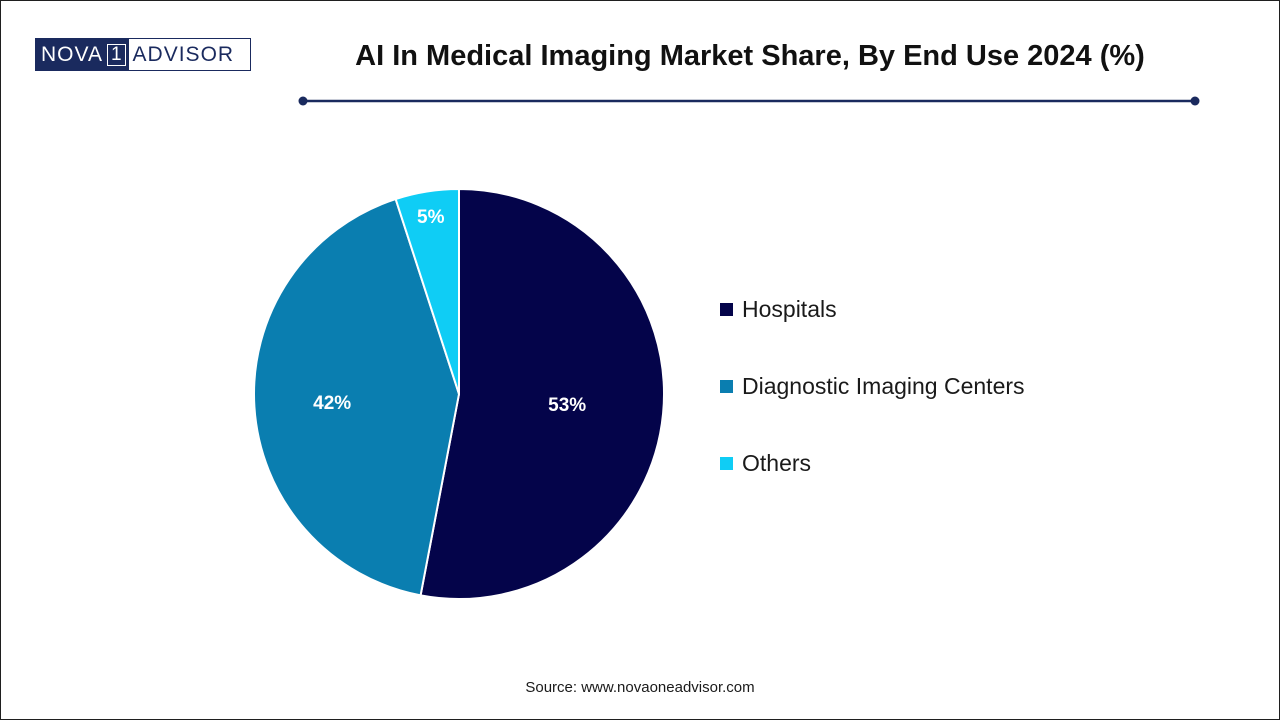 Image resolution: width=1280 pixels, height=720 pixels. What do you see at coordinates (332, 403) in the screenshot?
I see `data-label-diagnostic-imaging-centers: 42%` at bounding box center [332, 403].